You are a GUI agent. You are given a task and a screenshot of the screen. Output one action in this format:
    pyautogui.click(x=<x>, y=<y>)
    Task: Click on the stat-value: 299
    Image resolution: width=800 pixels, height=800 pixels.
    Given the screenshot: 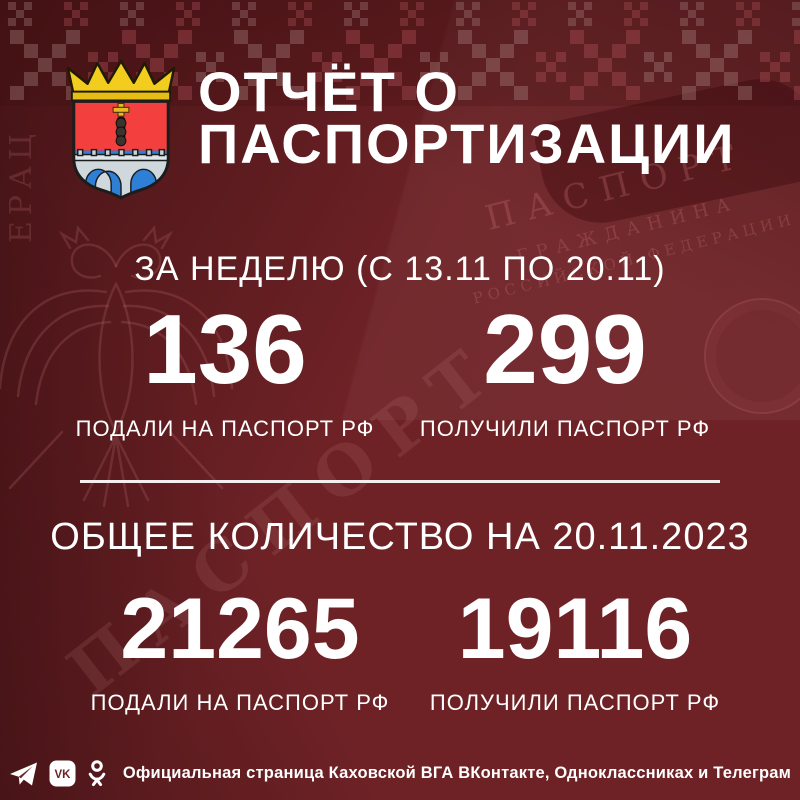 What is the action you would take?
    pyautogui.click(x=565, y=349)
    